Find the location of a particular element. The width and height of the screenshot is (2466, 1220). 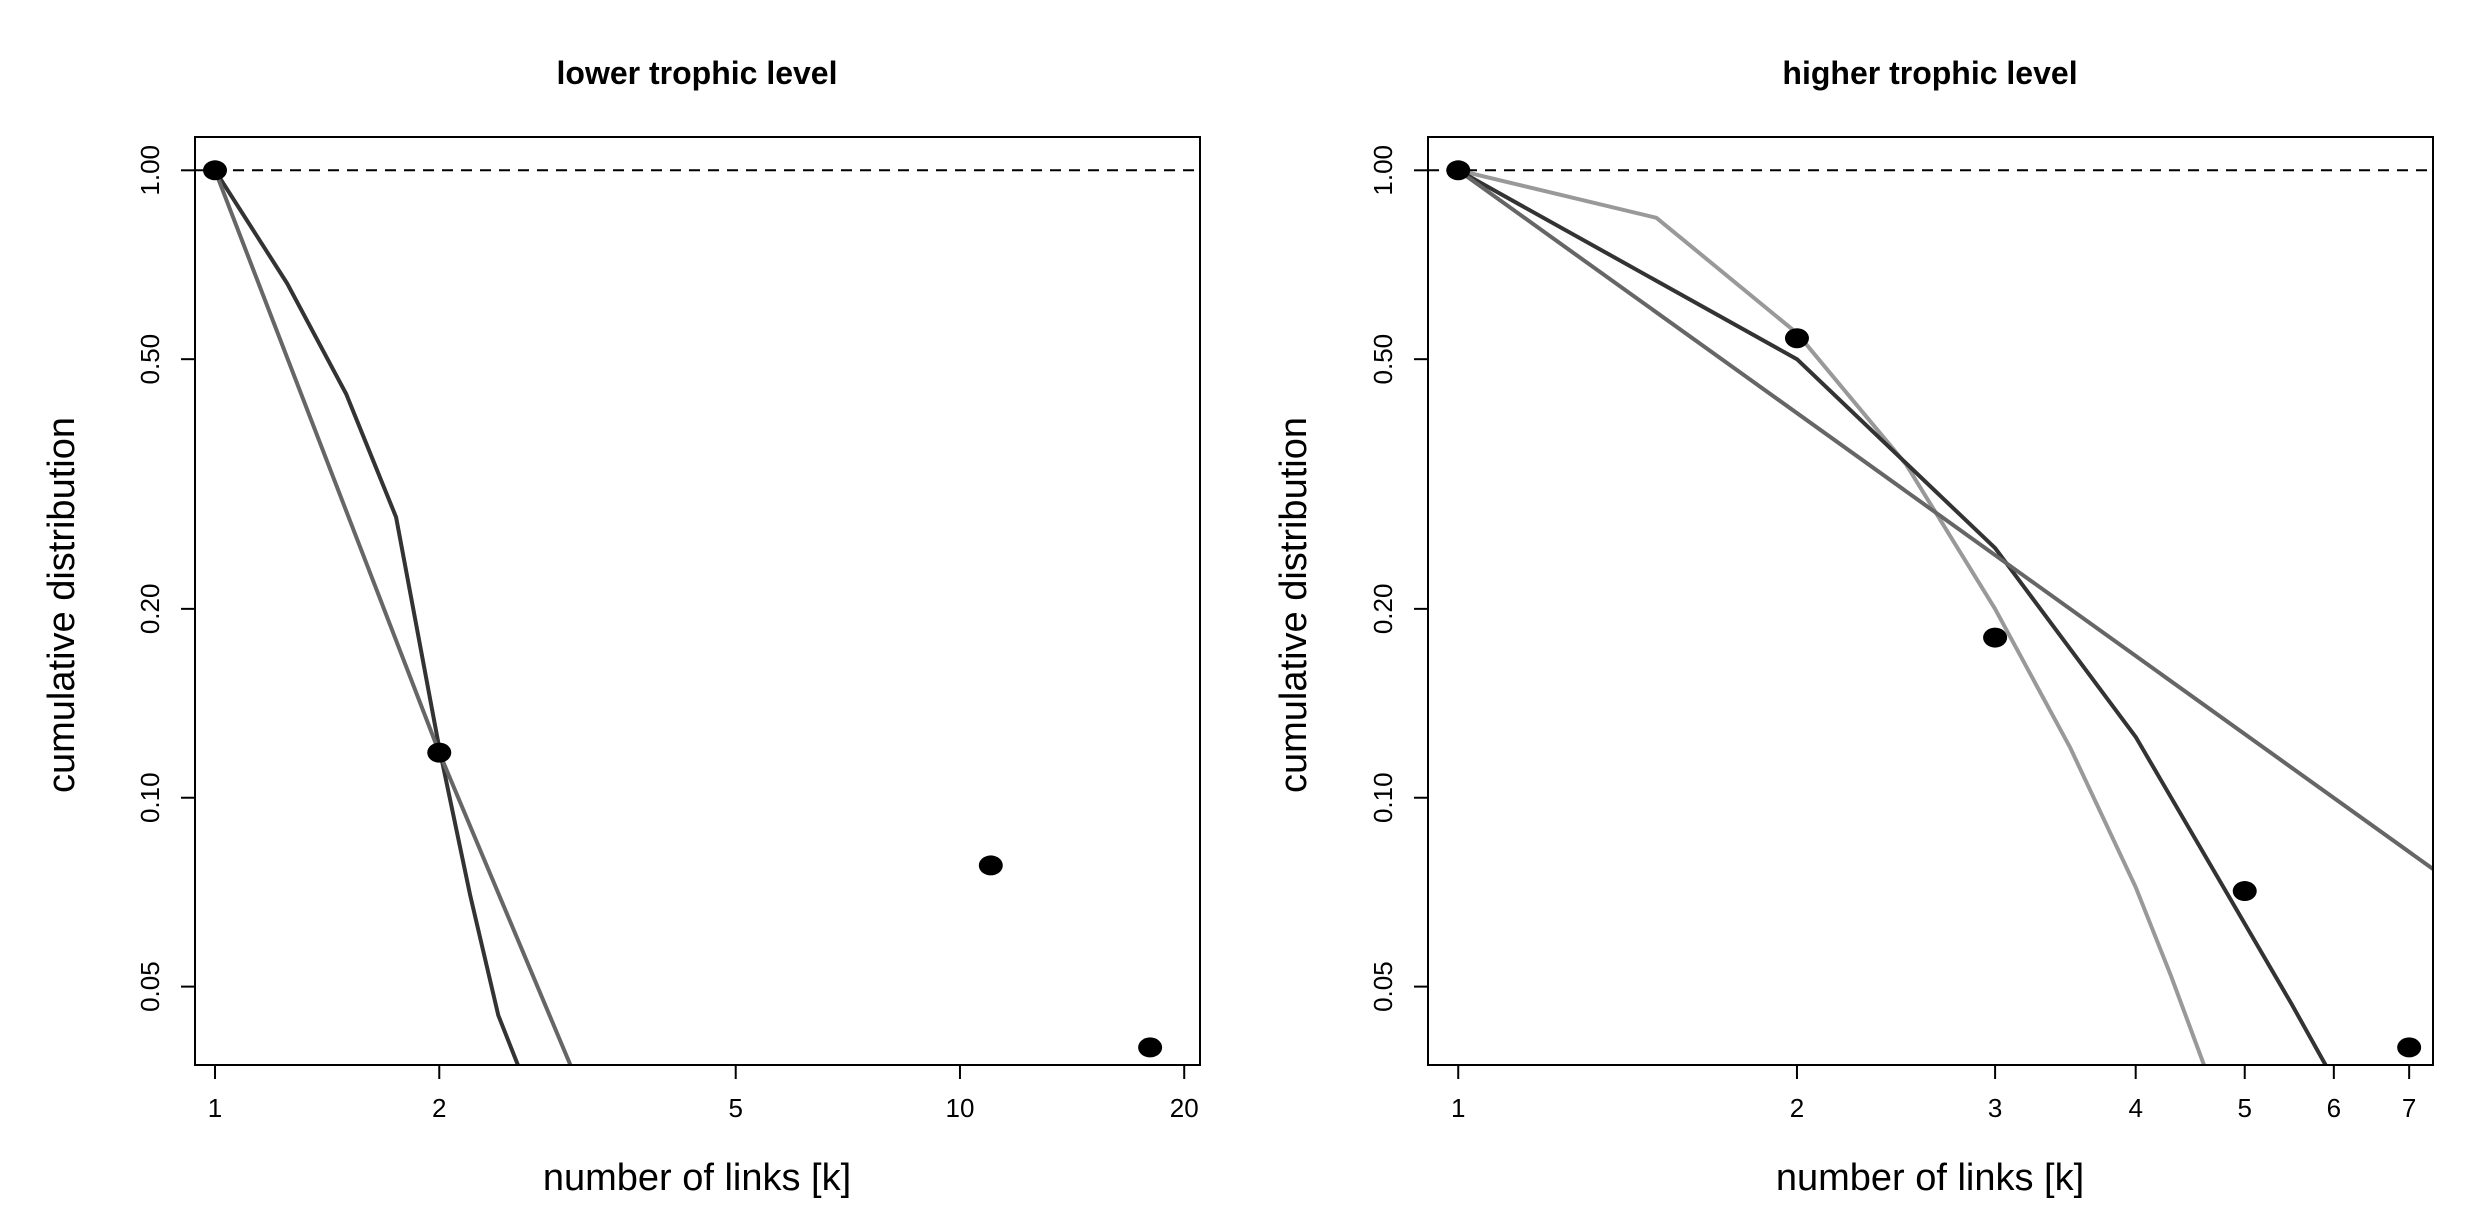

x-tick-label: 10 is located at coordinates (960, 1108).